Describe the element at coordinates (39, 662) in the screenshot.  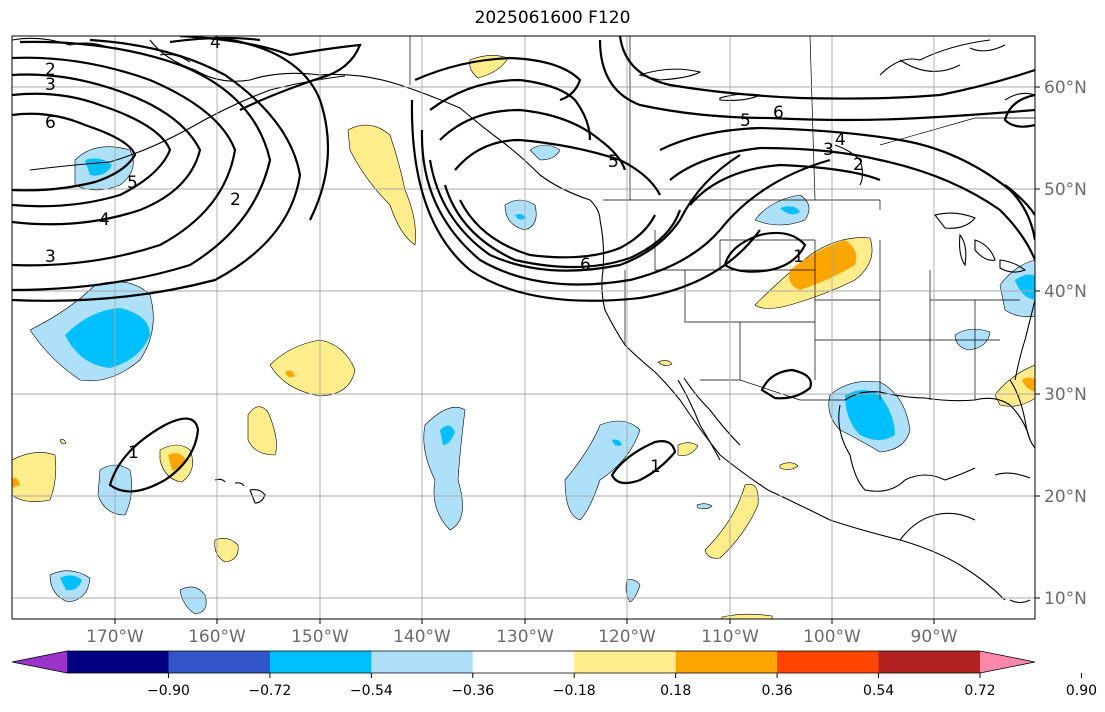
I see `colorbar-extend-low` at that location.